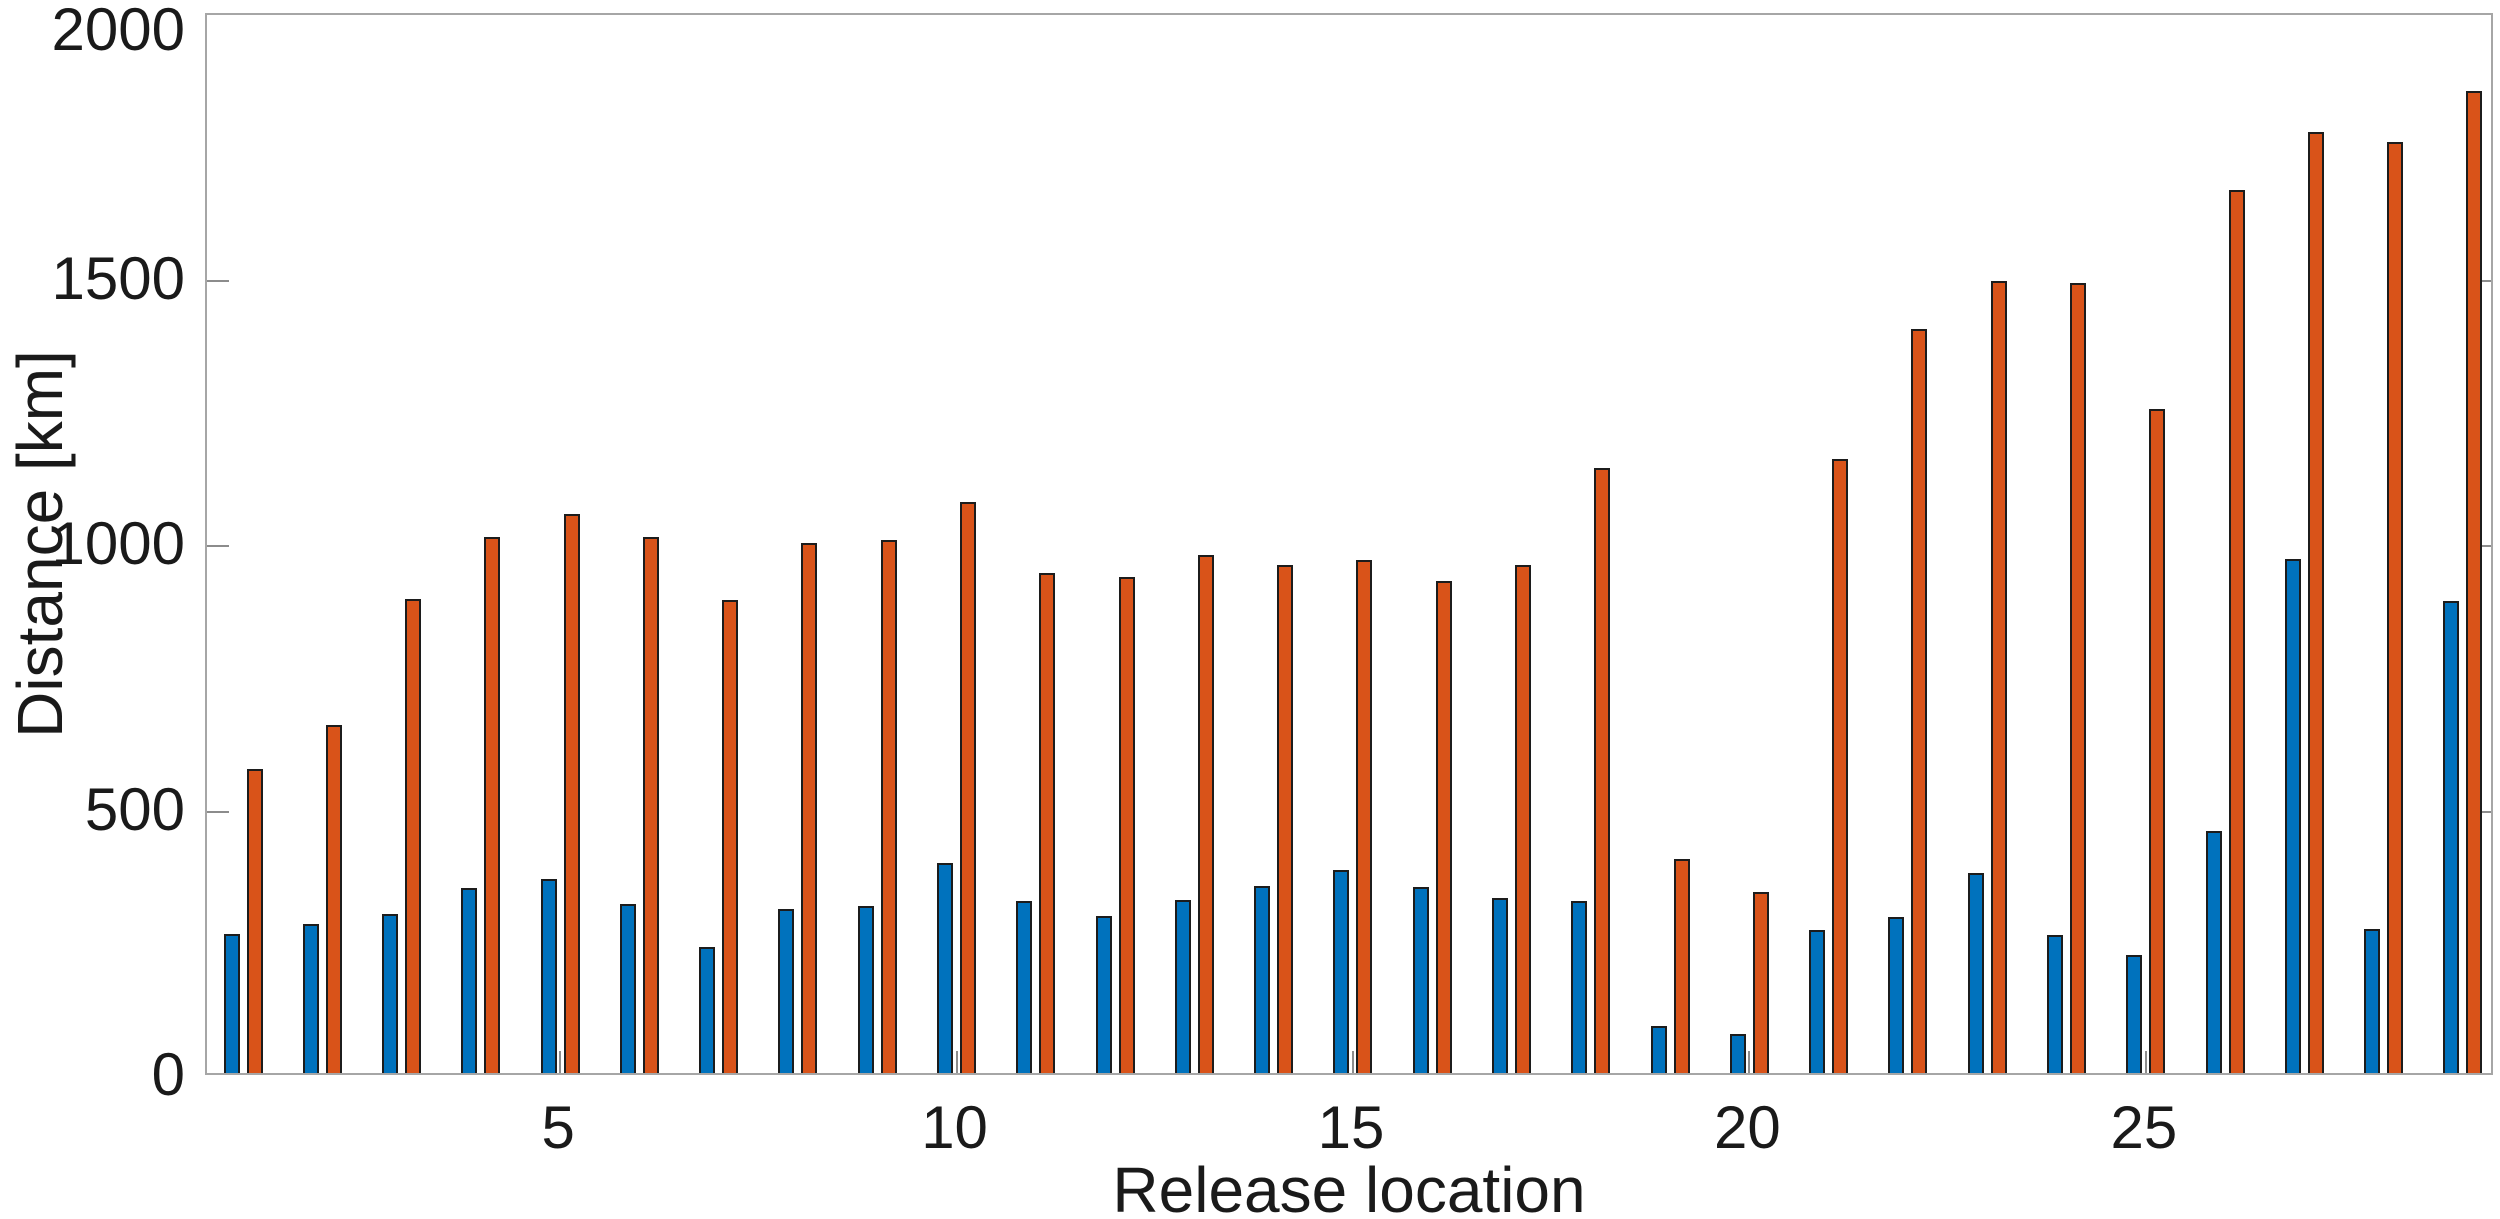 The height and width of the screenshot is (1219, 2500). What do you see at coordinates (1351, 1127) in the screenshot?
I see `x-tick-label-15: 15` at bounding box center [1351, 1127].